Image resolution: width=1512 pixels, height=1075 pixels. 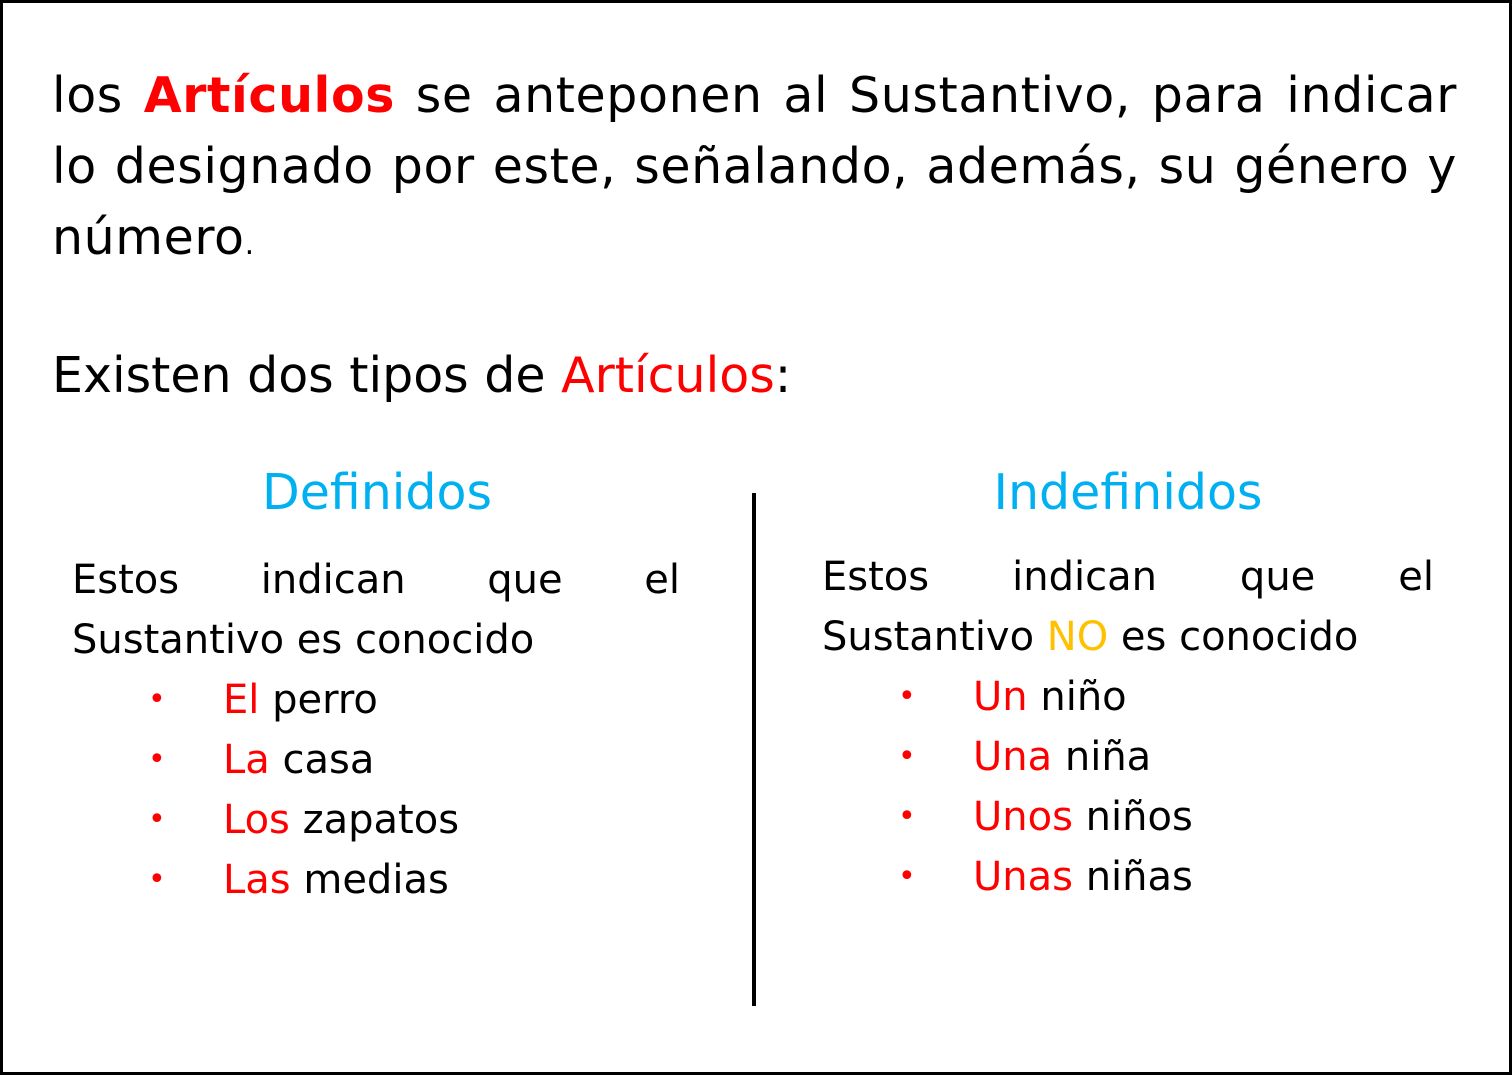 What do you see at coordinates (241, 700) in the screenshot?
I see `article-word: El` at bounding box center [241, 700].